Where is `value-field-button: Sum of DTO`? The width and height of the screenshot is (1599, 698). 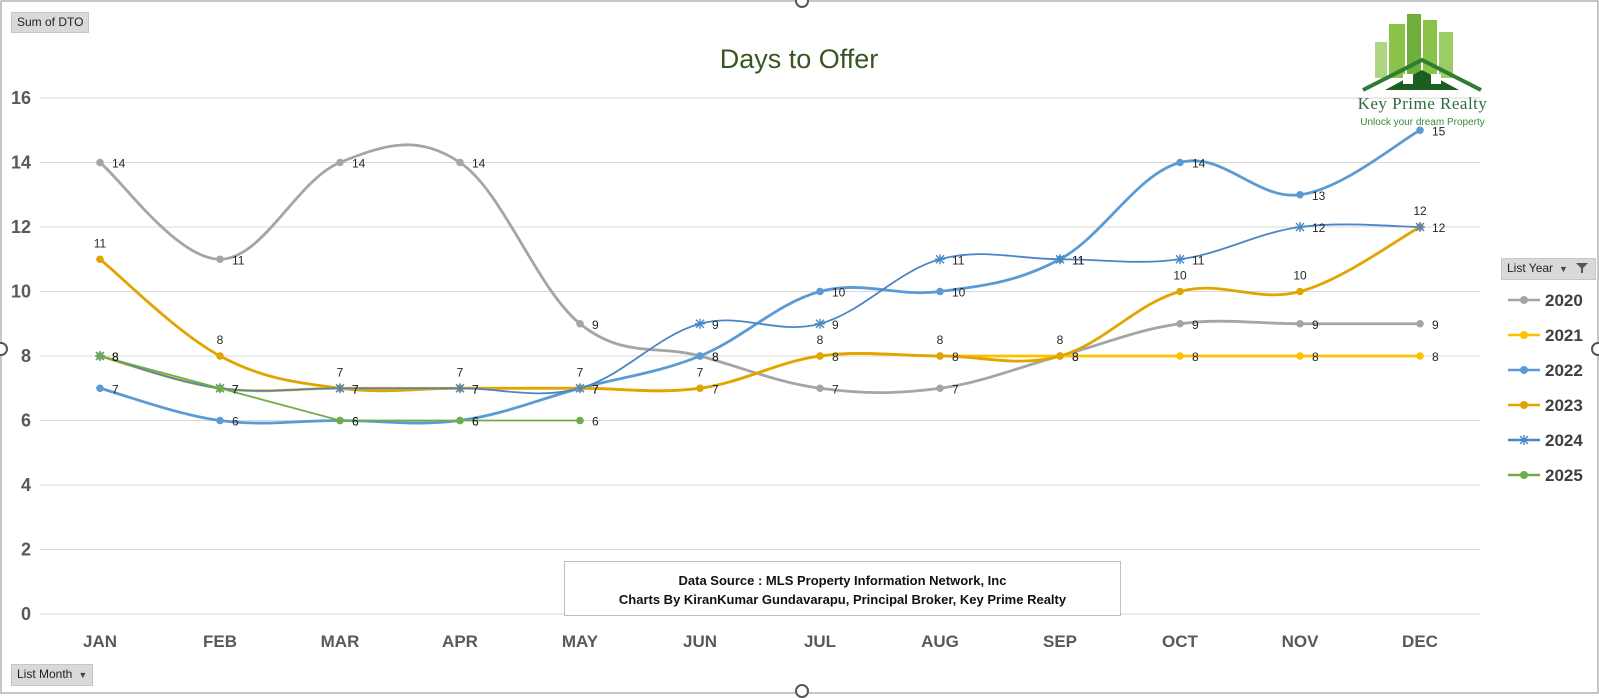 value-field-button: Sum of DTO is located at coordinates (50, 22).